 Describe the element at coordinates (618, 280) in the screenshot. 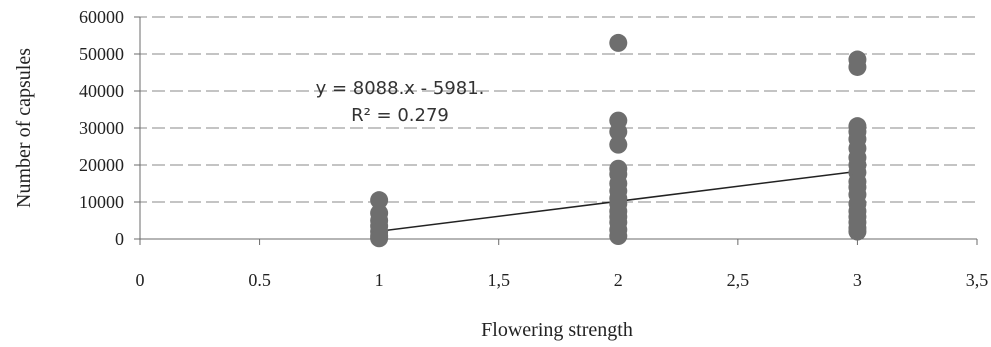

I see `x-tick-label-4: 2` at that location.